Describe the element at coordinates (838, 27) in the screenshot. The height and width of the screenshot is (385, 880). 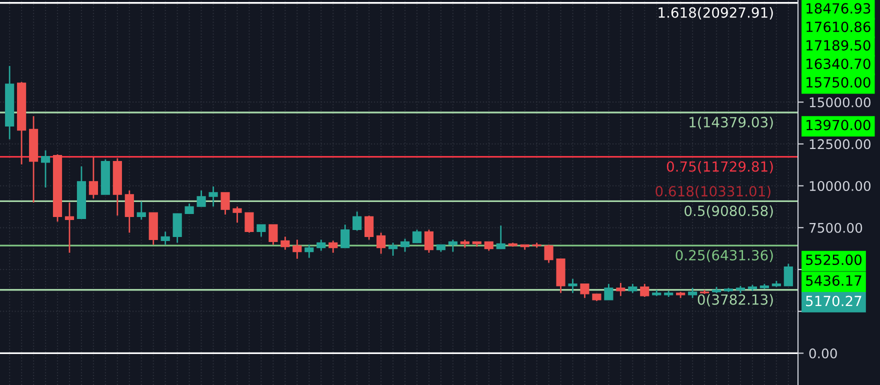
I see `text: 17610.86` at that location.